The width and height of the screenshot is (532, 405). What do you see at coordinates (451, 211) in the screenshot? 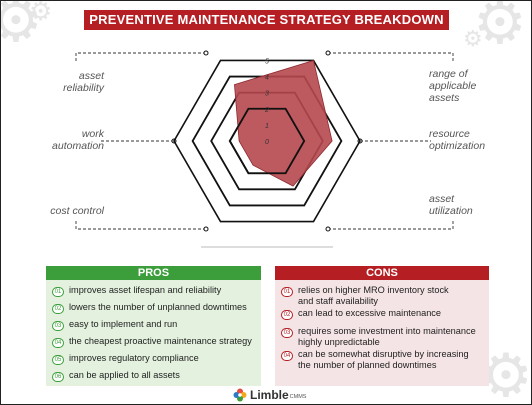
I see `axis-label: utilization` at bounding box center [451, 211].